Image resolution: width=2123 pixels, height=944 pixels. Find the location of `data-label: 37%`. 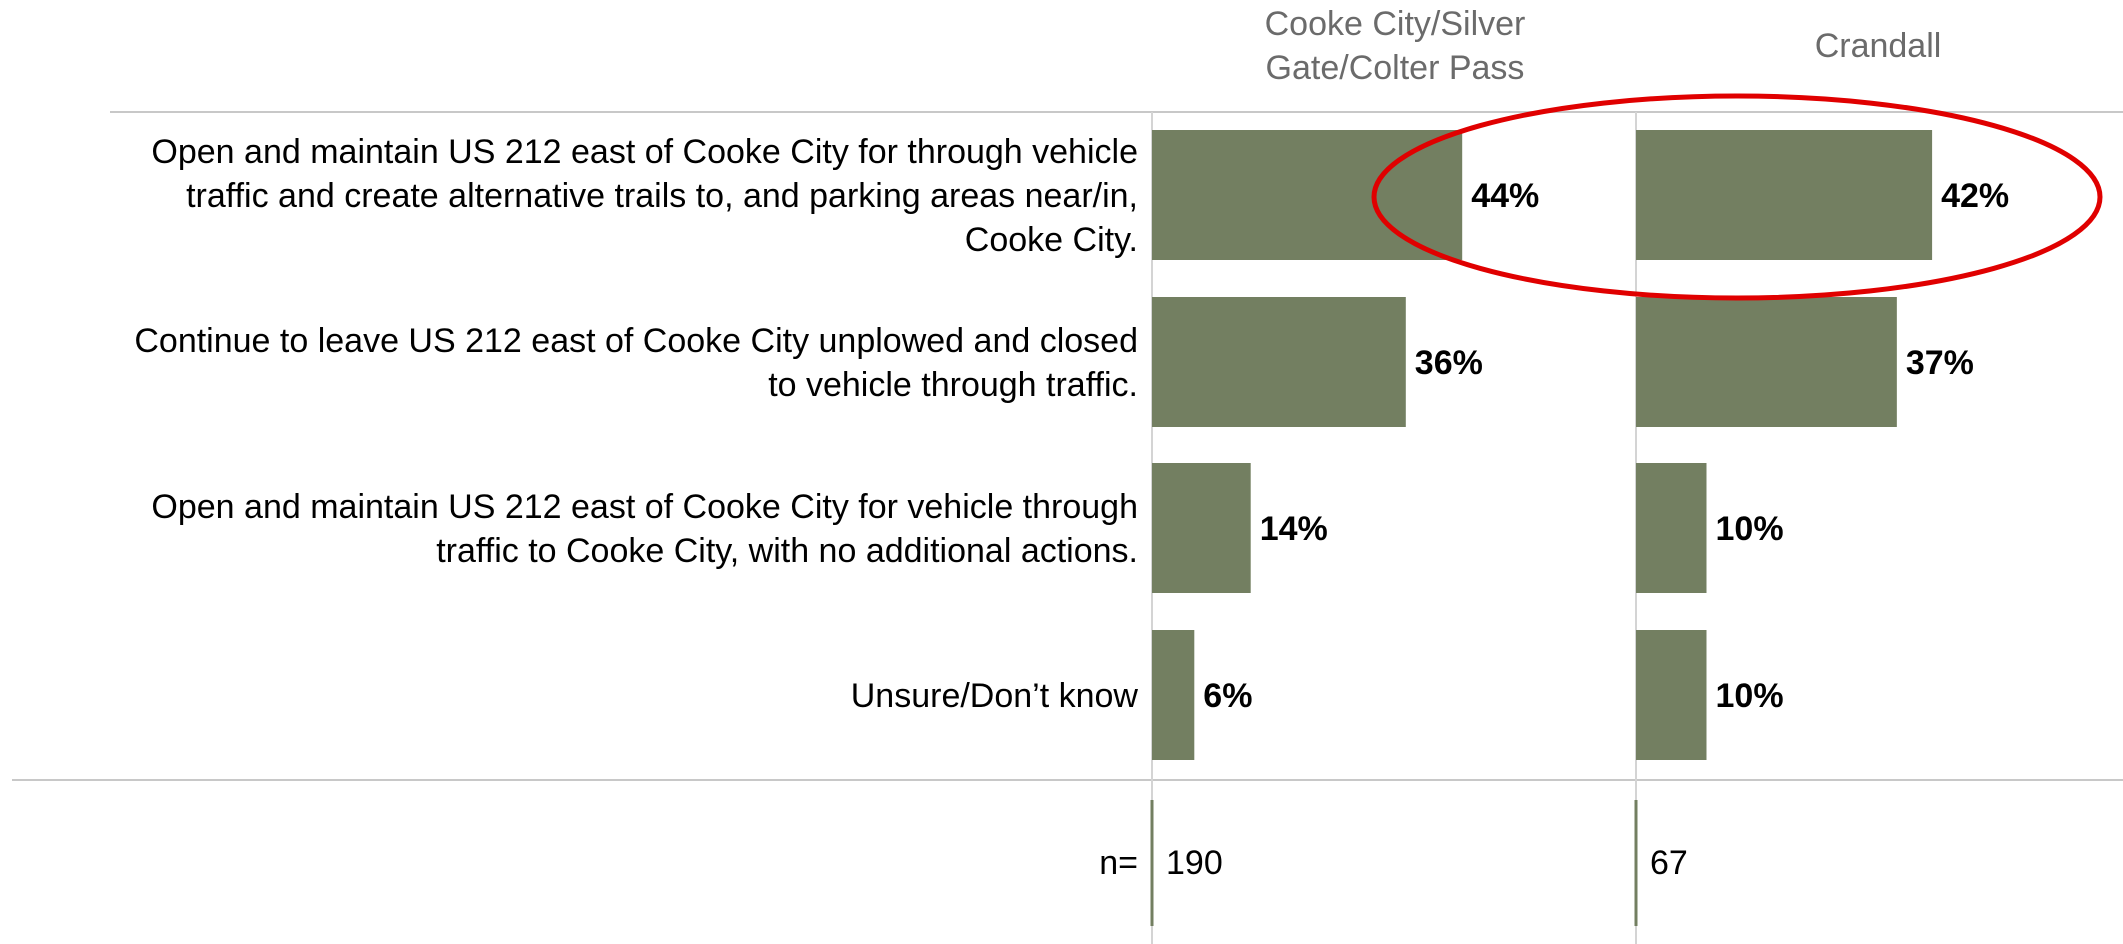

data-label: 37% is located at coordinates (1940, 363).